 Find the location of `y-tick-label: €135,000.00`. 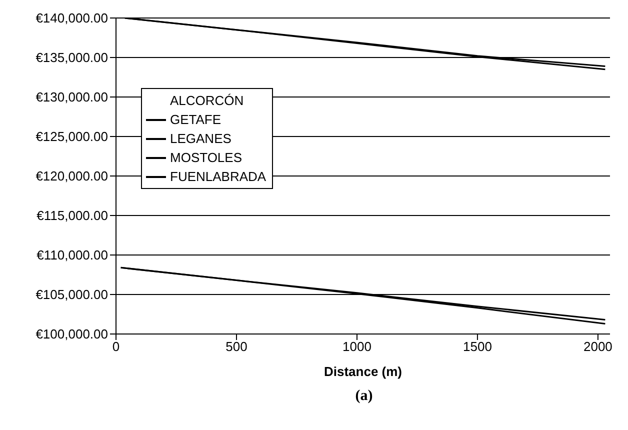

y-tick-label: €135,000.00 is located at coordinates (72, 58).